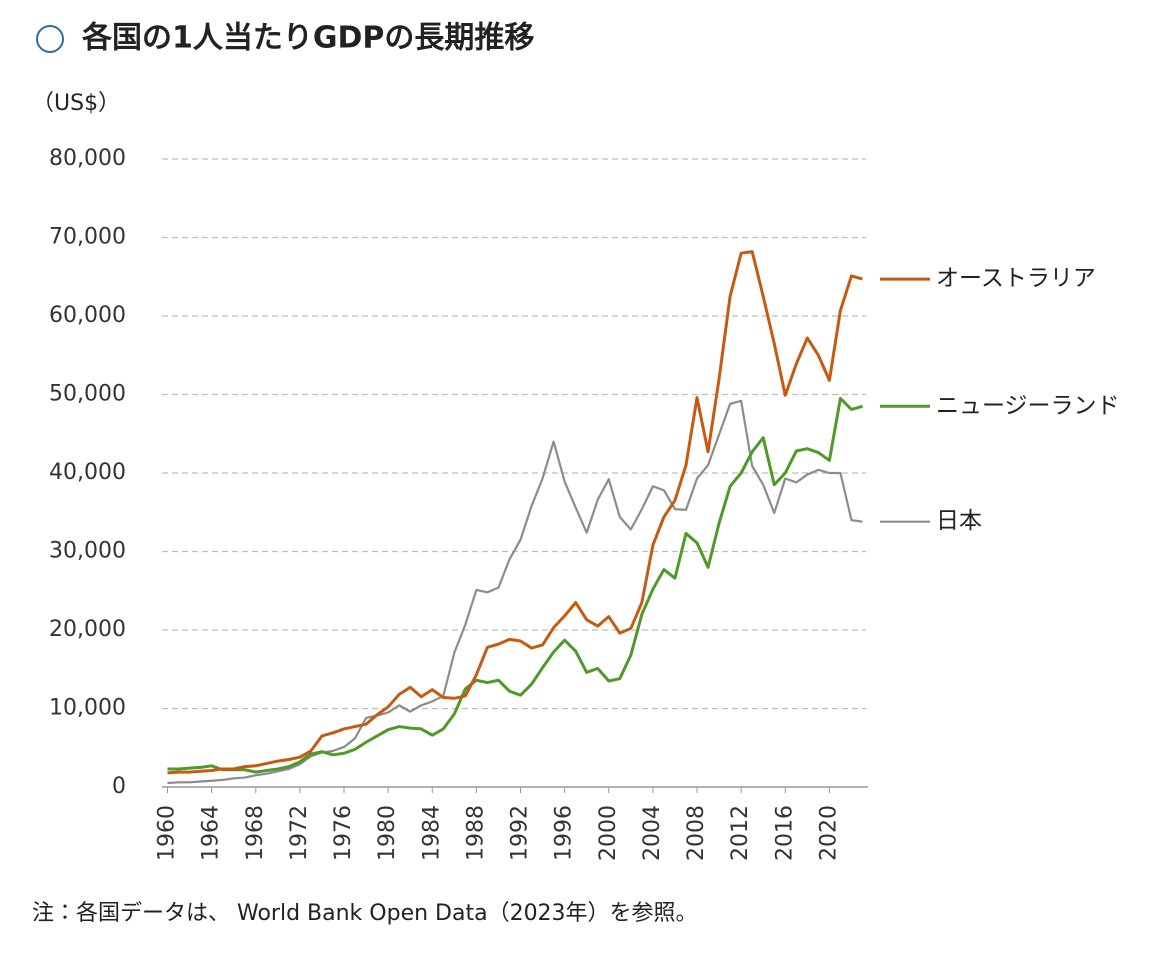 Image resolution: width=1150 pixels, height=969 pixels. Describe the element at coordinates (1028, 406) in the screenshot. I see `legend-label: ニュージーランド` at that location.